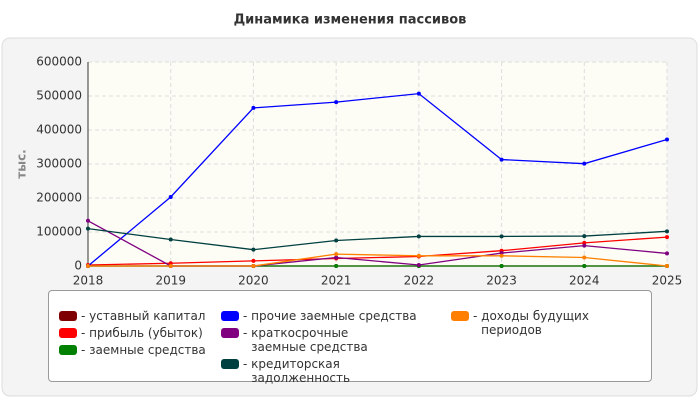 The image size is (700, 400). Describe the element at coordinates (59, 130) in the screenshot. I see `y-tick-label: 400000` at that location.